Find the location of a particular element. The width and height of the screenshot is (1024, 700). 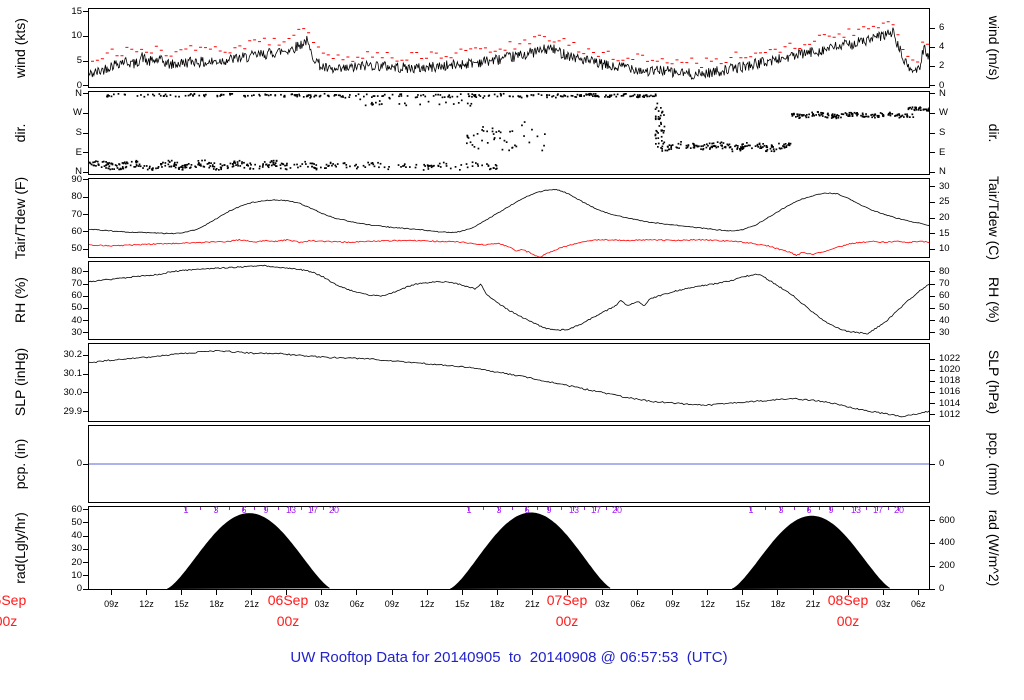

slp-hpa-axis-title: SLP (hPa) is located at coordinates (994, 382).